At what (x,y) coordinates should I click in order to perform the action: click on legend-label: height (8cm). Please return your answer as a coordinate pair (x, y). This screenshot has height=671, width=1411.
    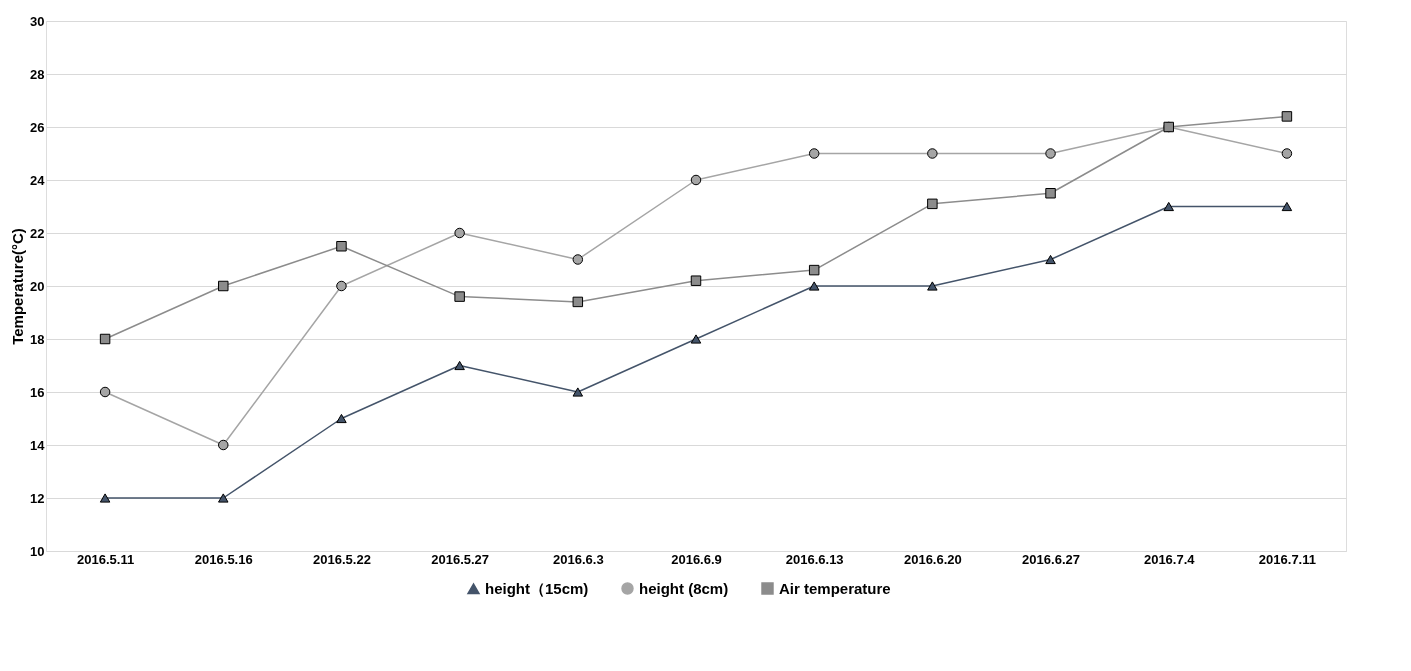
    Looking at the image, I should click on (684, 588).